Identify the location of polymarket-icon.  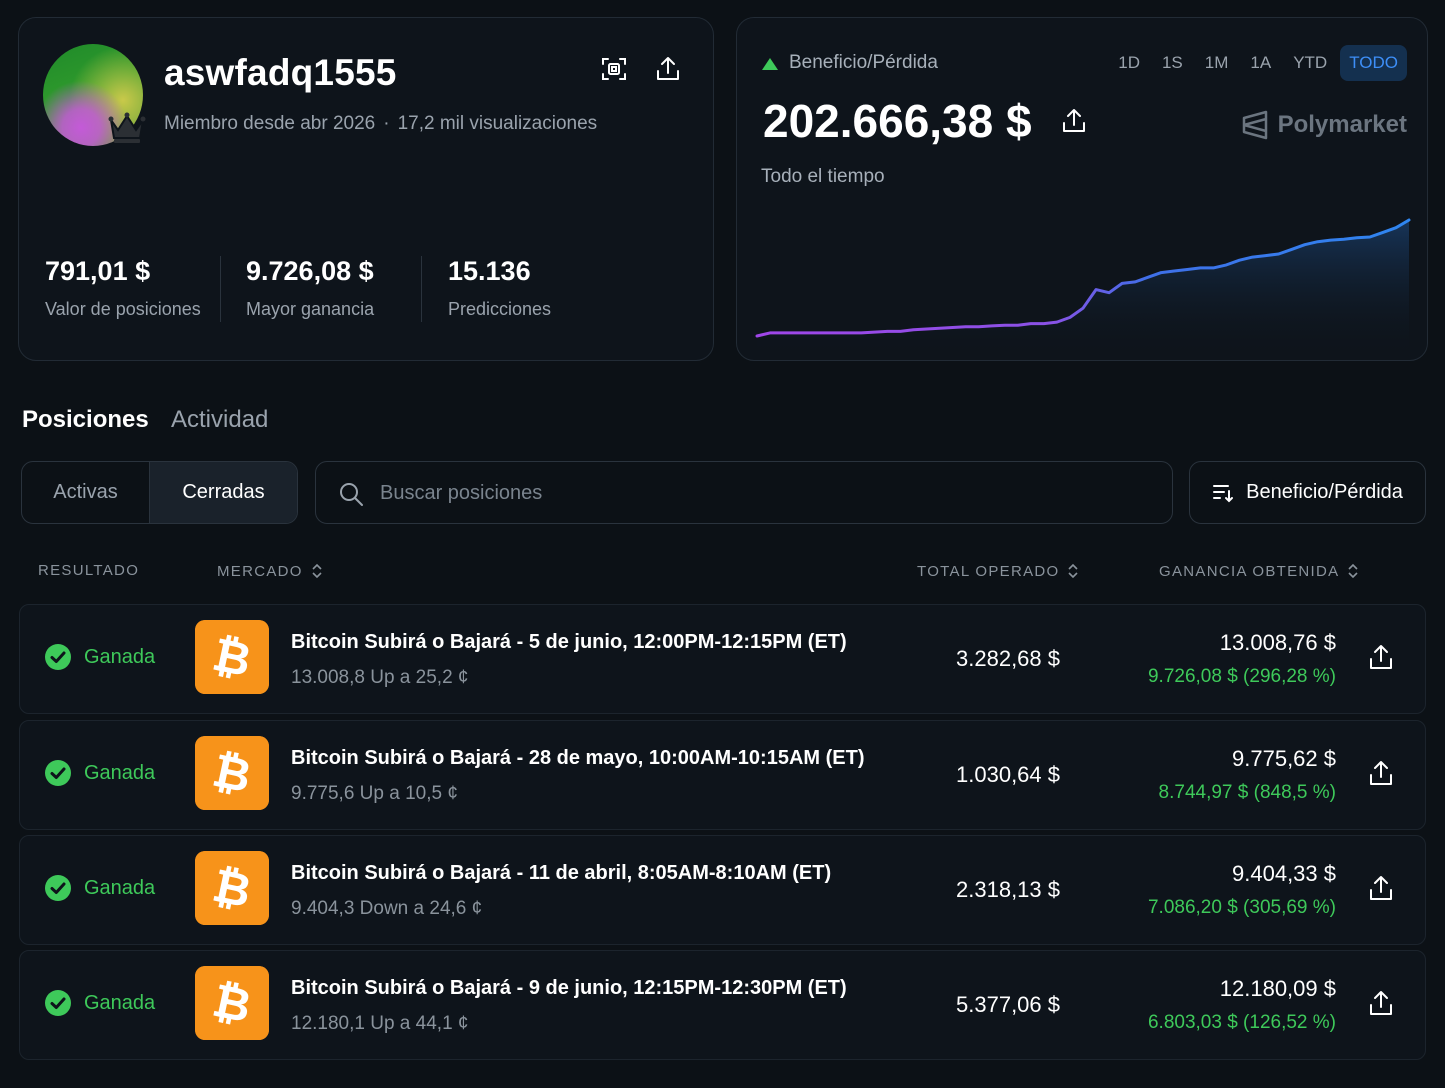
(1254, 125).